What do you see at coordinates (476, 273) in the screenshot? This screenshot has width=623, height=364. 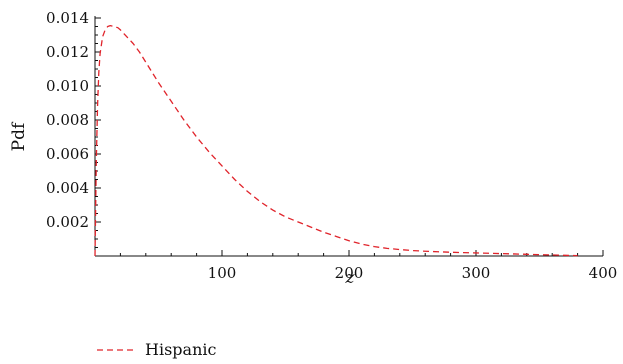 I see `x-tick-label: 300` at bounding box center [476, 273].